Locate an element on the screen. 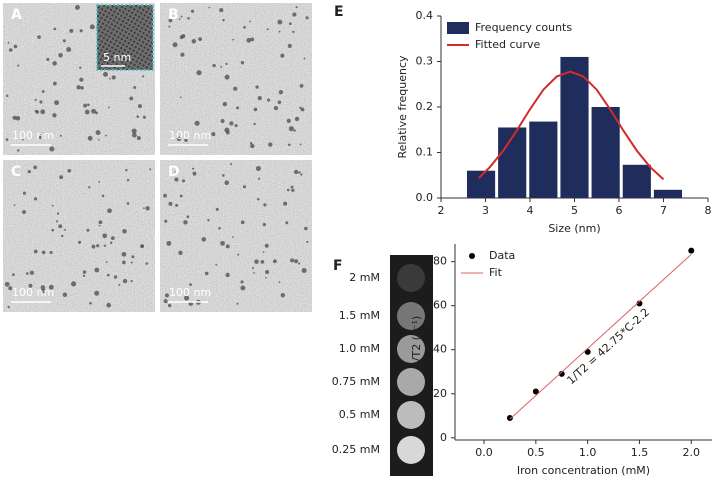 The height and width of the screenshot is (483, 720). concentration-label: 2 mM is located at coordinates (364, 277).